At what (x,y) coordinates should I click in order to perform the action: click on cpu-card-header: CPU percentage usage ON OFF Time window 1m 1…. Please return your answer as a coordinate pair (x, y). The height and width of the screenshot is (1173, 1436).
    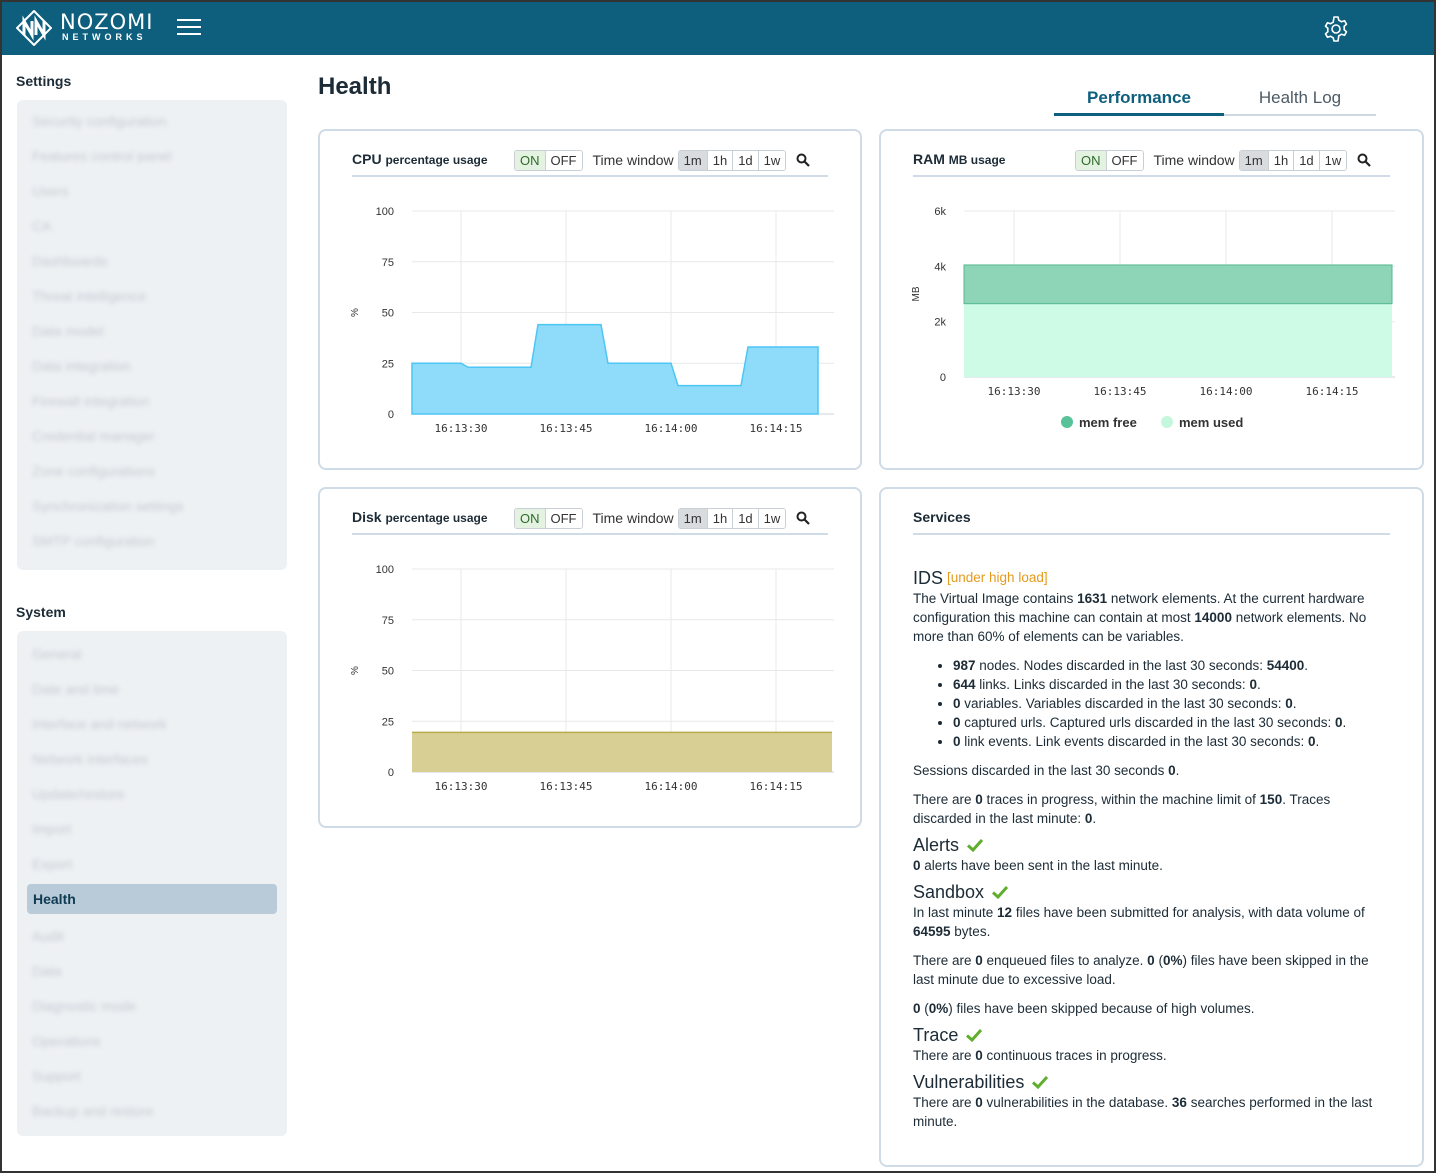
    Looking at the image, I should click on (590, 163).